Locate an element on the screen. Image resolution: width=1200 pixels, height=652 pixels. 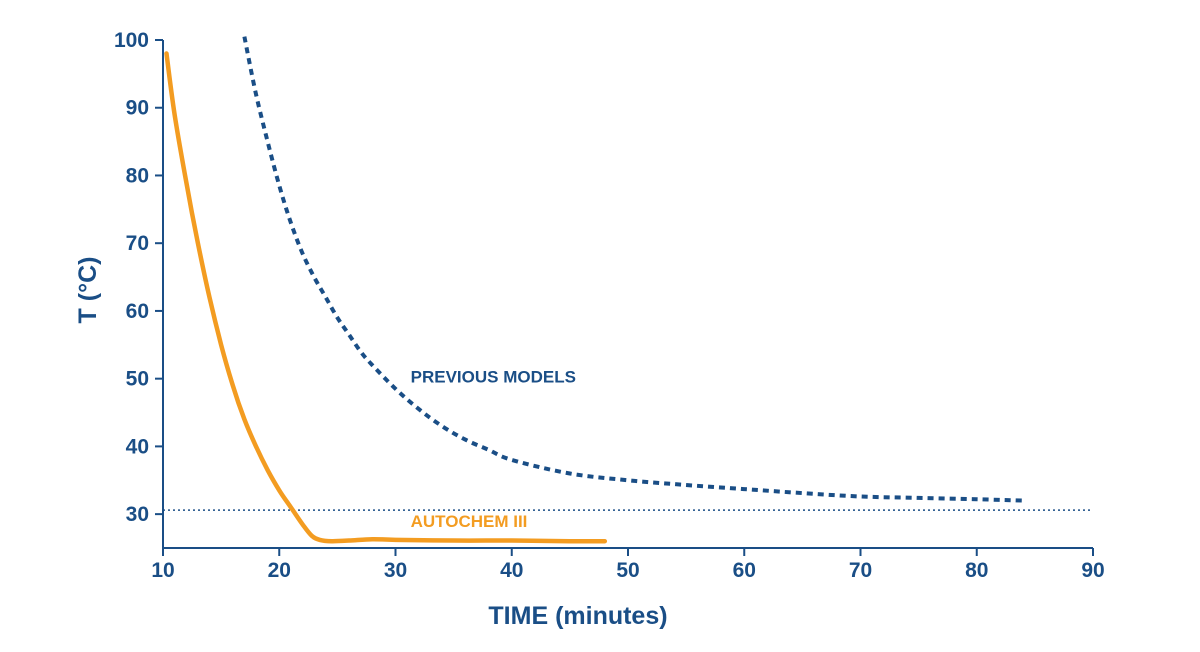
x-tick-label: 50 is located at coordinates (627, 570).